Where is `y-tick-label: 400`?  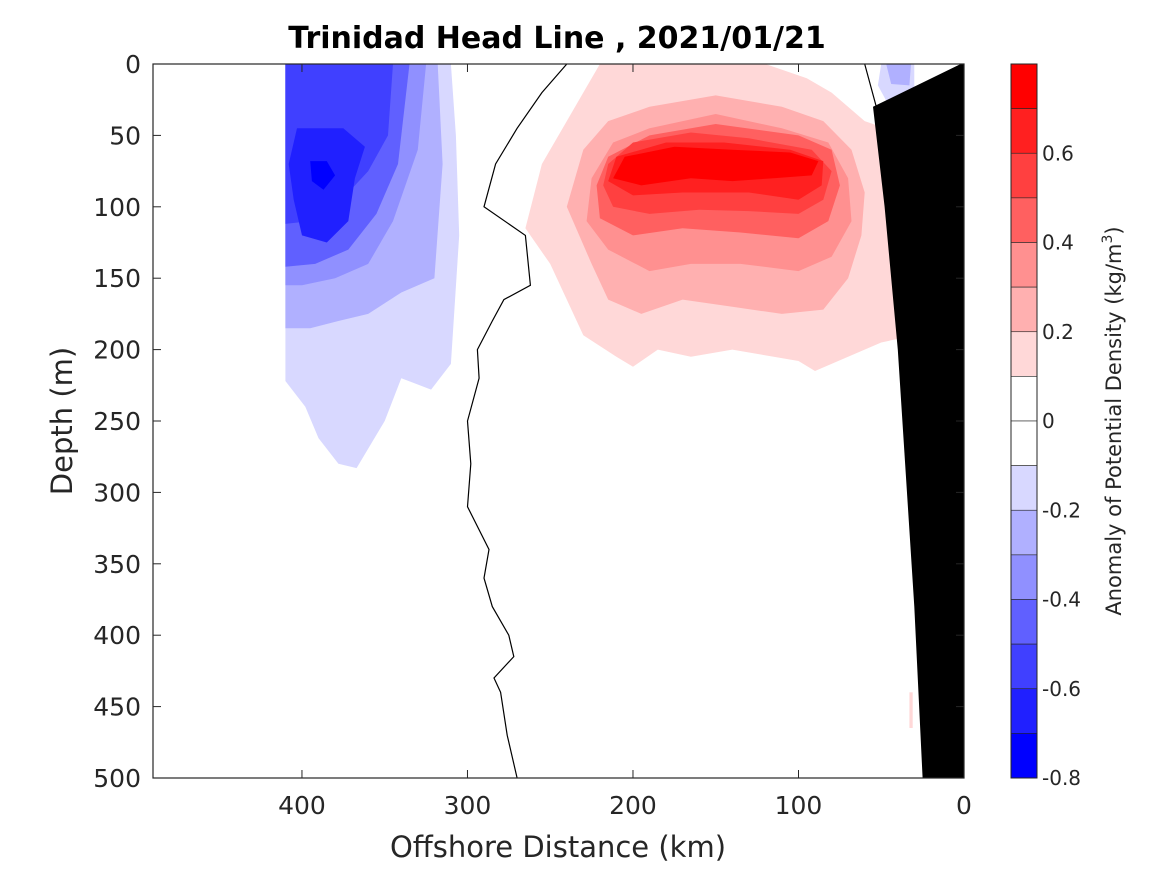 y-tick-label: 400 is located at coordinates (117, 635).